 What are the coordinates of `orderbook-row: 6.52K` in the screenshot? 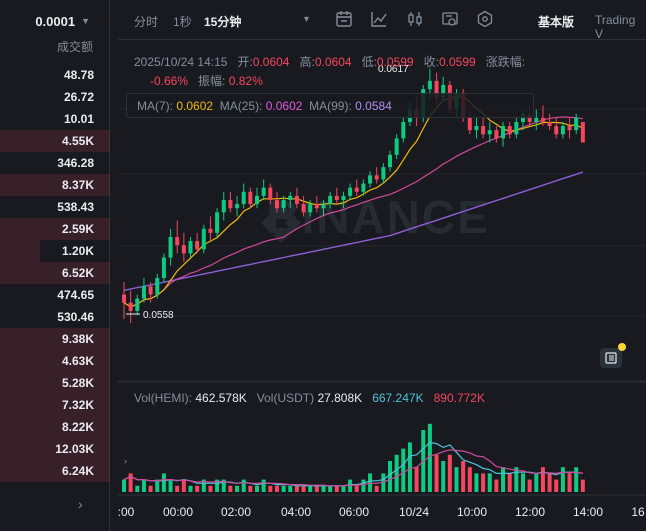 It's located at (55, 273).